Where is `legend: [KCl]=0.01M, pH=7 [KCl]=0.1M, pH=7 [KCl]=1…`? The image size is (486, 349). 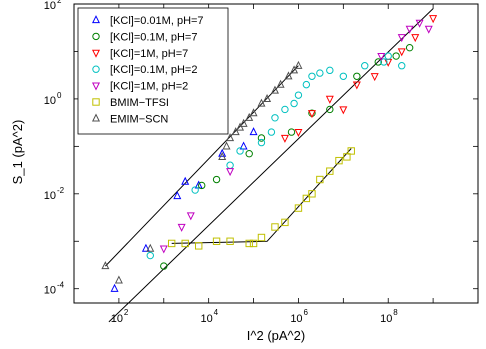
legend: [KCl]=0.01M, pH=7 [KCl]=0.1M, pH=7 [KCl]=1… is located at coordinates (153, 71).